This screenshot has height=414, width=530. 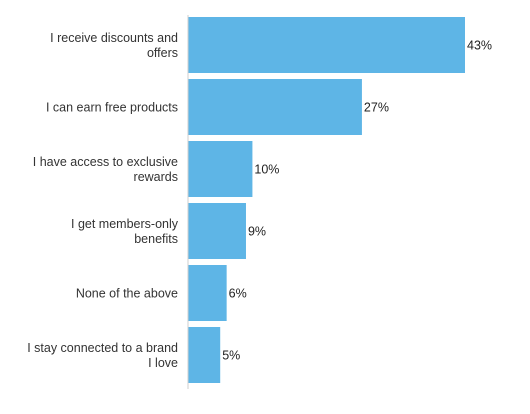 I want to click on category-label-3: I get members-only benefits, so click(x=125, y=231).